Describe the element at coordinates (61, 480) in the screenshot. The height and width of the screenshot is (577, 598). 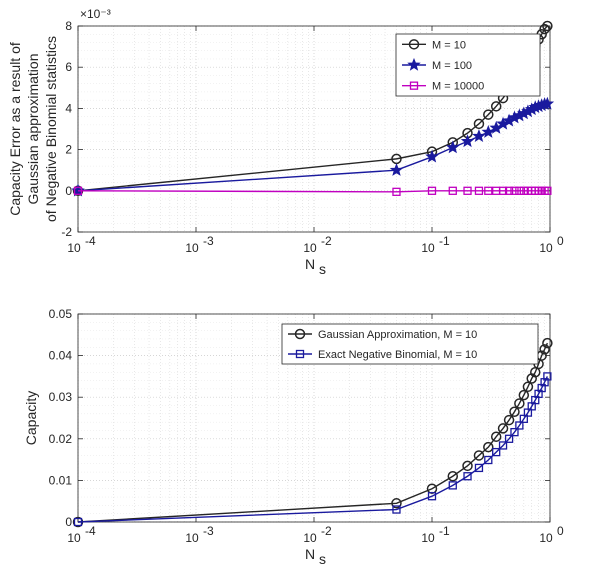
I see `y-tick-label: 0.01` at that location.